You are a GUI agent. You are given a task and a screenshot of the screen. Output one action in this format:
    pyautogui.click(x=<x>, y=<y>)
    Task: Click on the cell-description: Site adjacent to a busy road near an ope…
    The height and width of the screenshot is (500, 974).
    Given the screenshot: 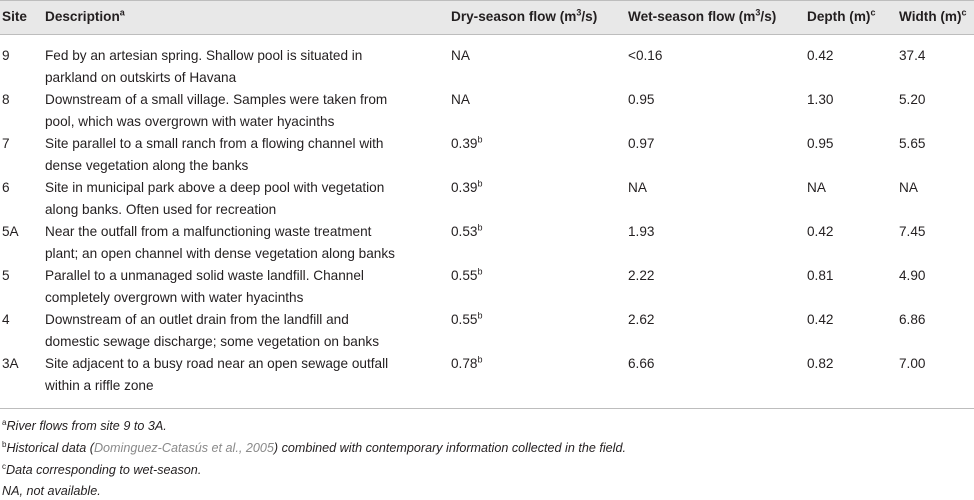 What is the action you would take?
    pyautogui.click(x=235, y=375)
    